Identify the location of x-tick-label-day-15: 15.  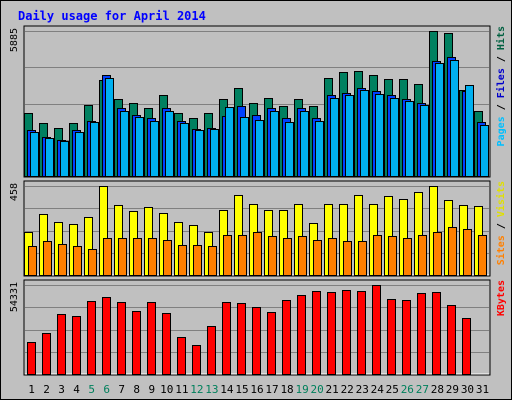
(241, 389).